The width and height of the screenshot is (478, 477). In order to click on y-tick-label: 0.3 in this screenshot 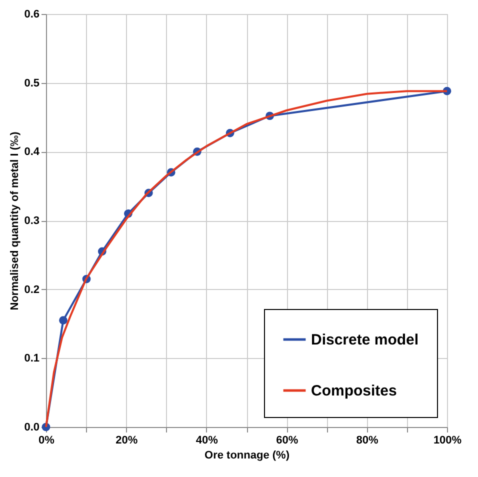, I will do `click(32, 221)`.